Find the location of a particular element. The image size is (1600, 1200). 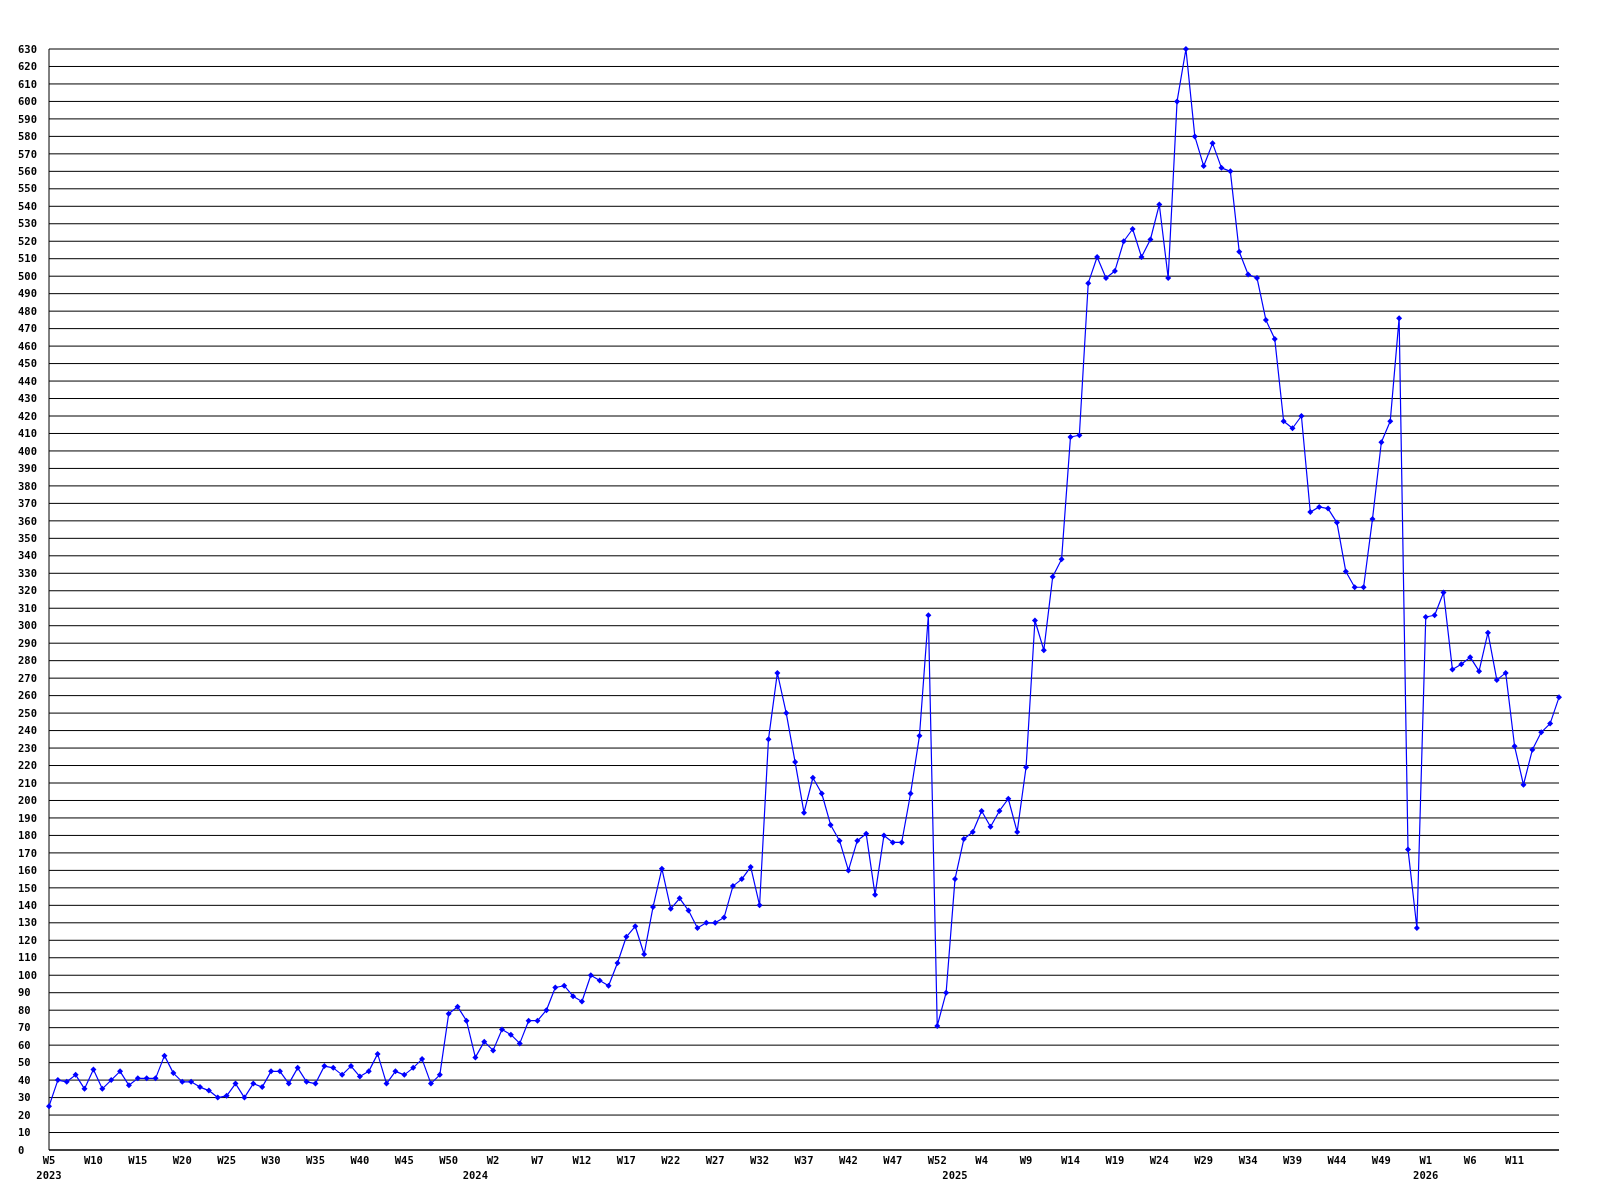

y-tick-label: 390 is located at coordinates (27, 468).